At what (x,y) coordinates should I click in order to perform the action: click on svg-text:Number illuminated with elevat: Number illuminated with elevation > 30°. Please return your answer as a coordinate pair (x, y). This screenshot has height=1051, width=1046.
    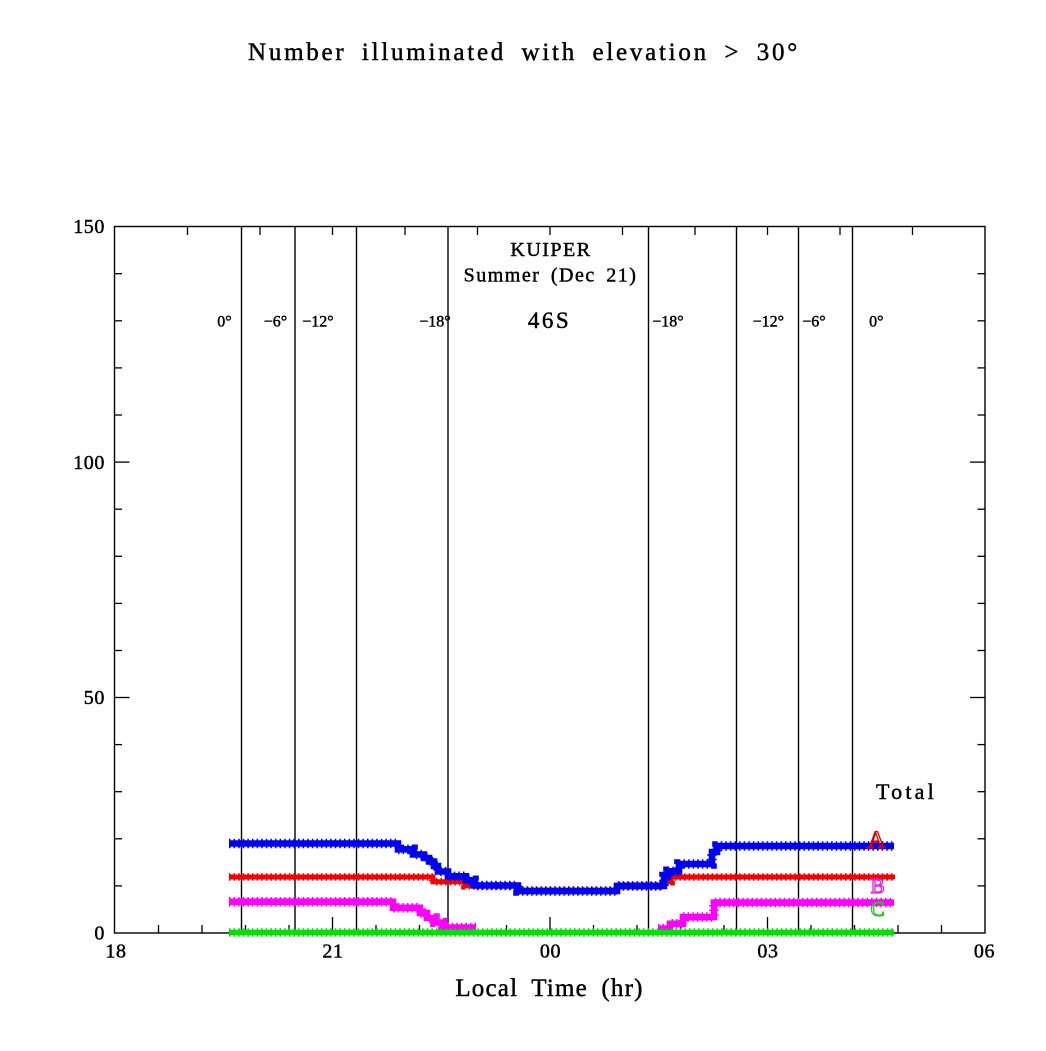
    Looking at the image, I should click on (524, 52).